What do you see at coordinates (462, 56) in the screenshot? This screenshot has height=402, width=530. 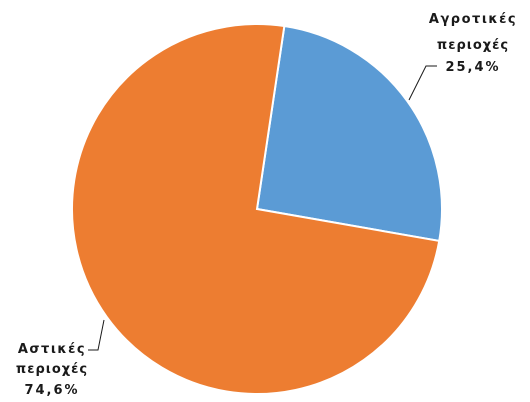 I see `label-rural: Αγροτικές περιοχές 25,4%` at bounding box center [462, 56].